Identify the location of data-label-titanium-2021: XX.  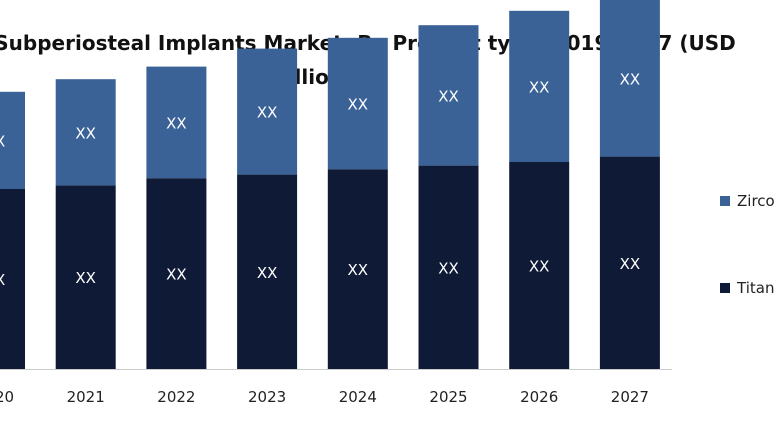
(85, 278).